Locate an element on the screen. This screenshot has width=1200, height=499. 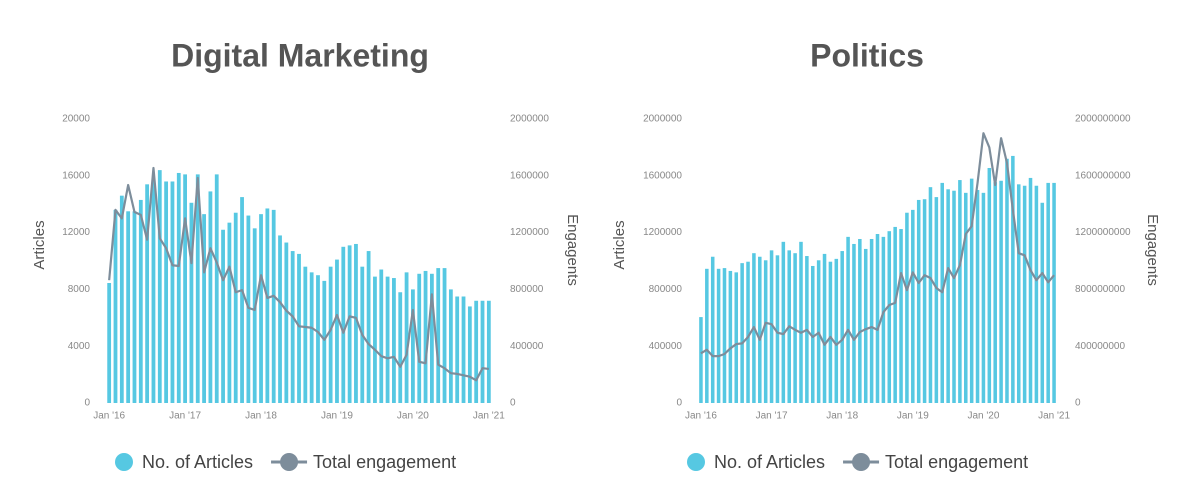
y2-tick-label: 400000000 is located at coordinates (1100, 346).